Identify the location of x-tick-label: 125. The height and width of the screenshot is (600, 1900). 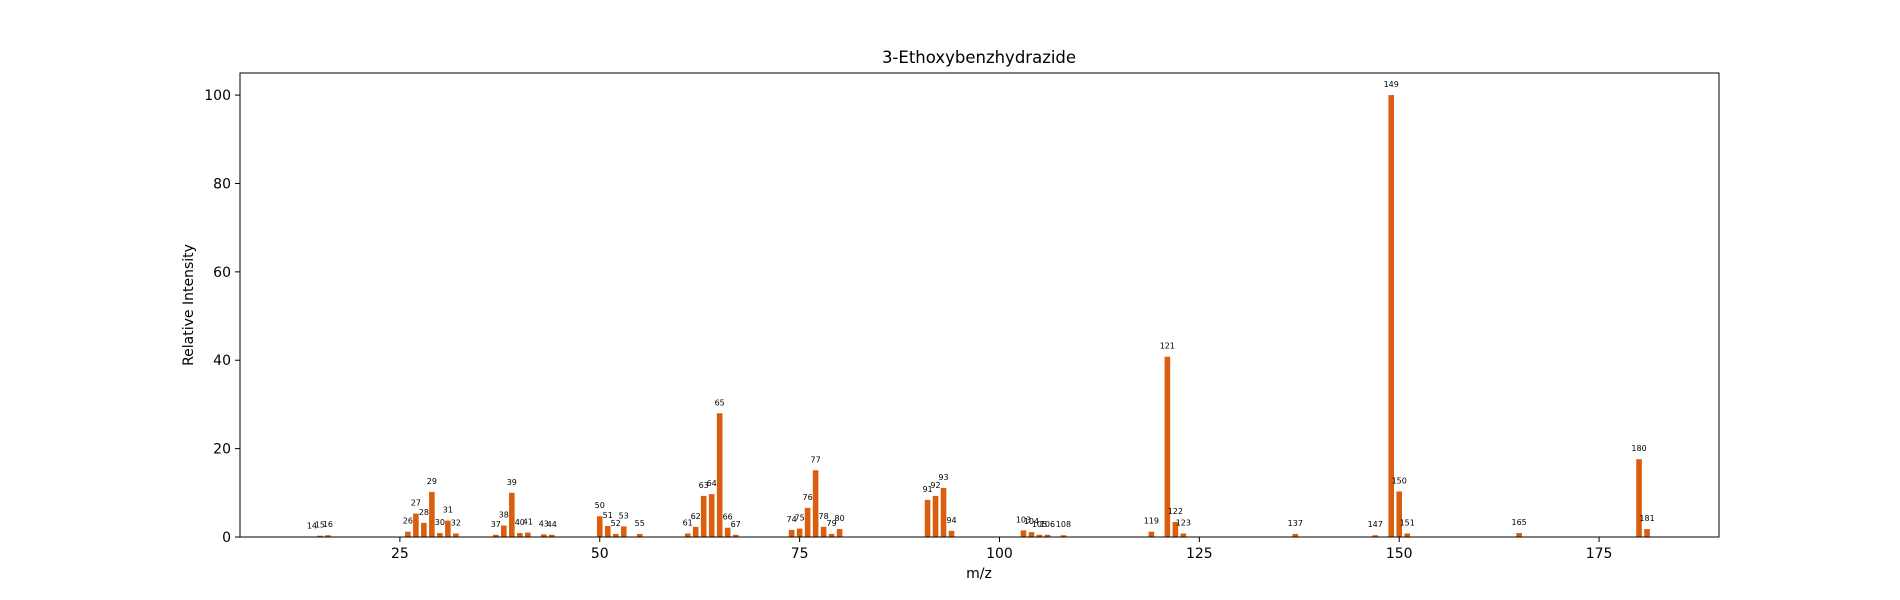
(1199, 554).